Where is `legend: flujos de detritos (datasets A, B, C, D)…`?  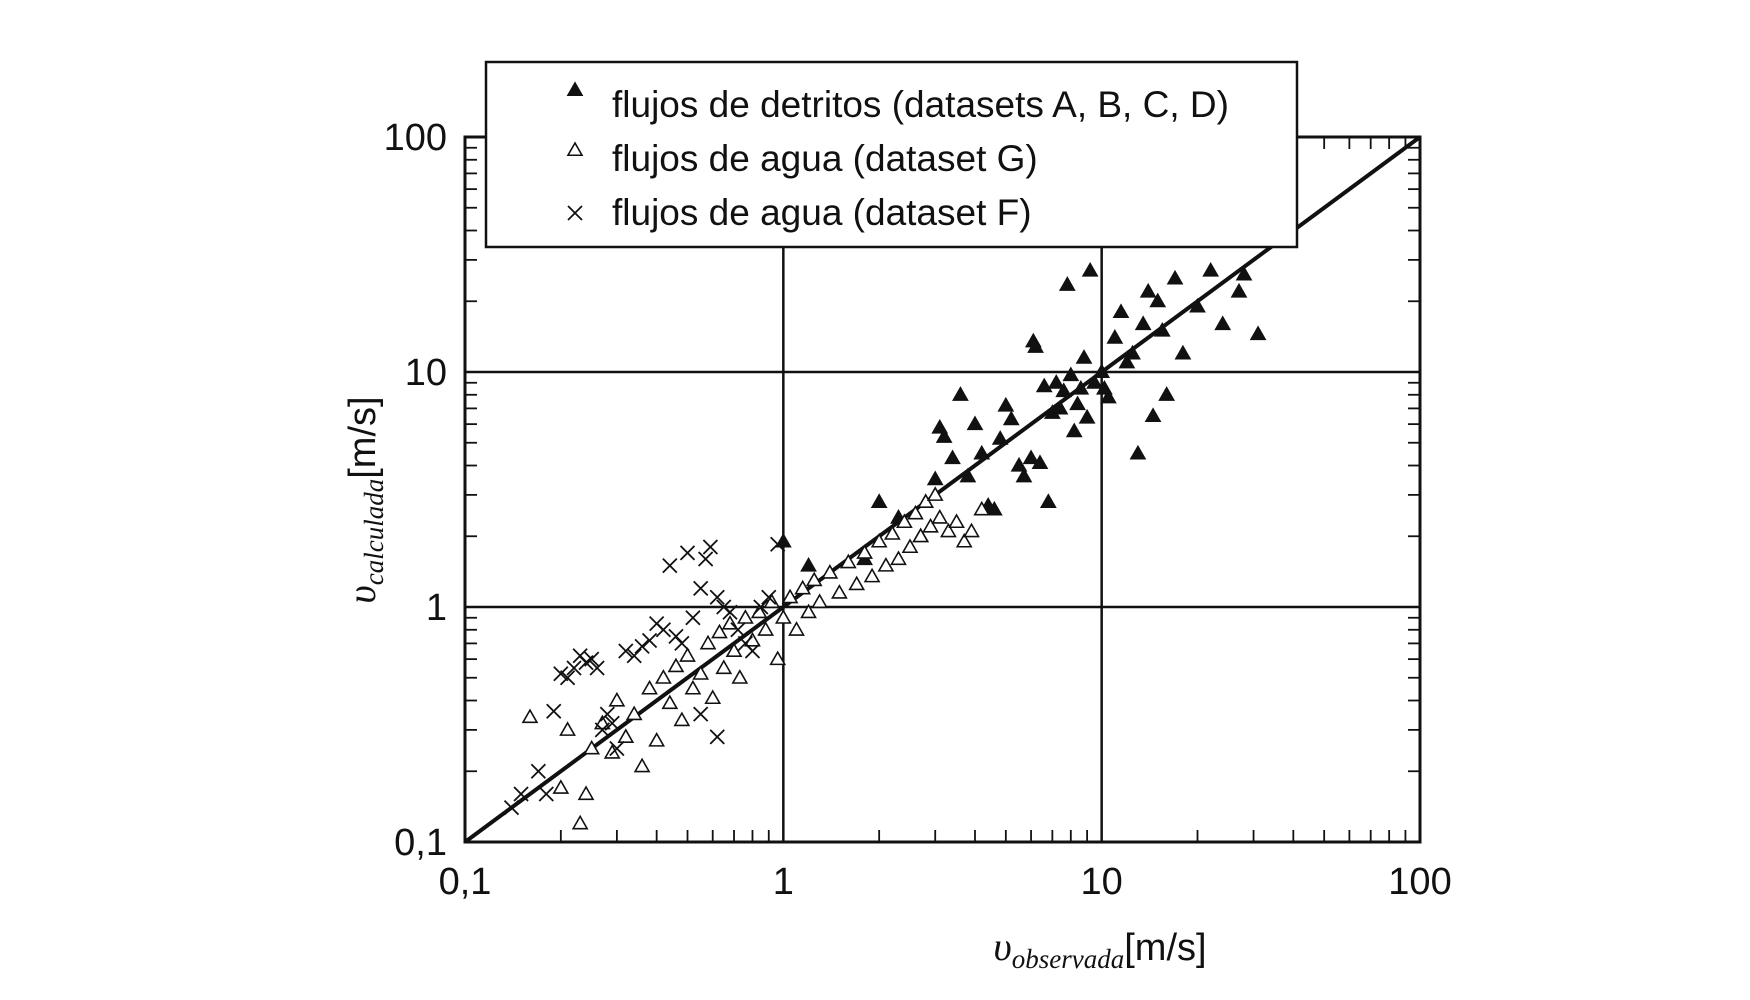
legend: flujos de detritos (datasets A, B, C, D)… is located at coordinates (891, 154).